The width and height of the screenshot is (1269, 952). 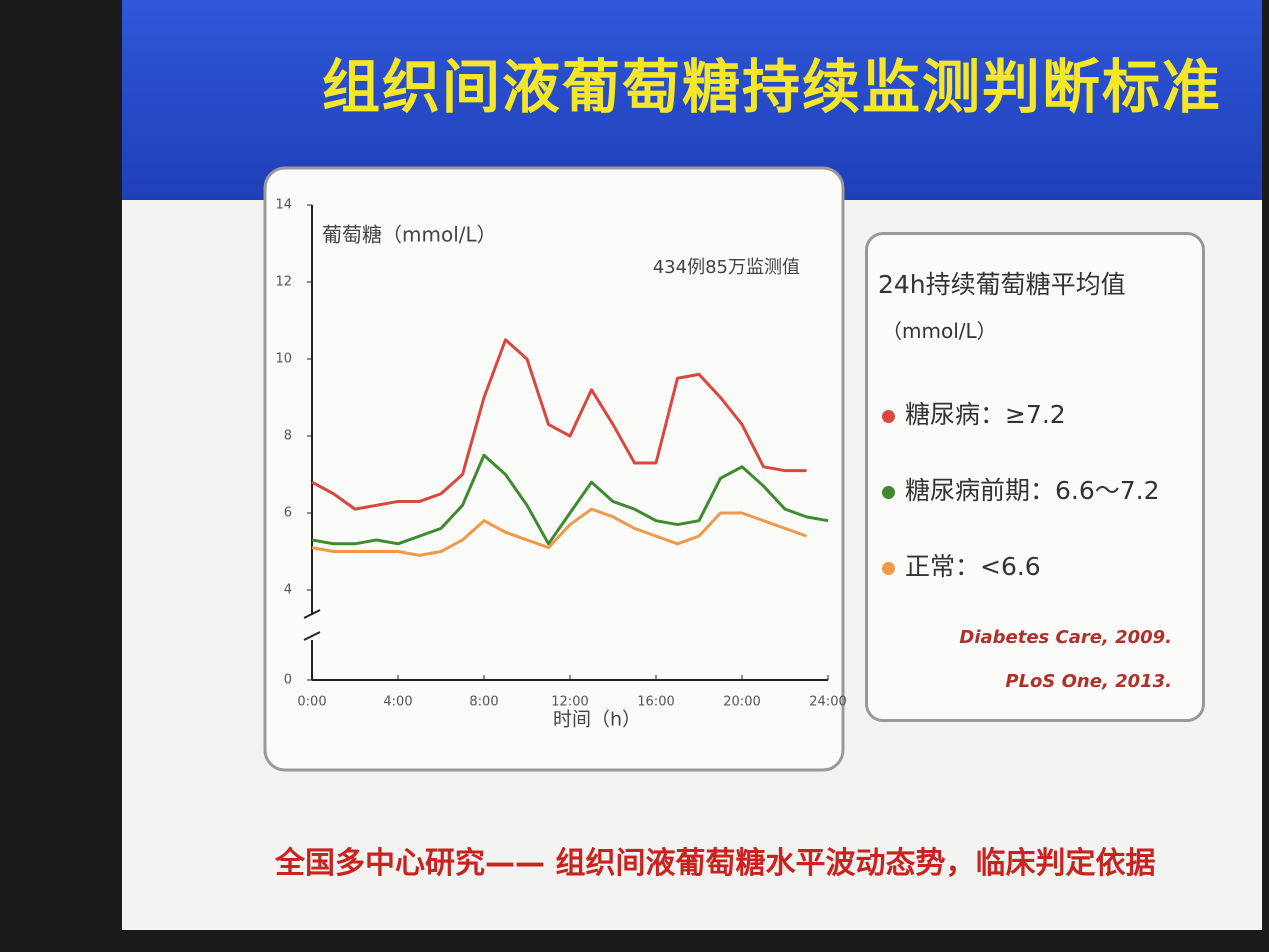 I want to click on y-tick-label: 6, so click(x=288, y=513).